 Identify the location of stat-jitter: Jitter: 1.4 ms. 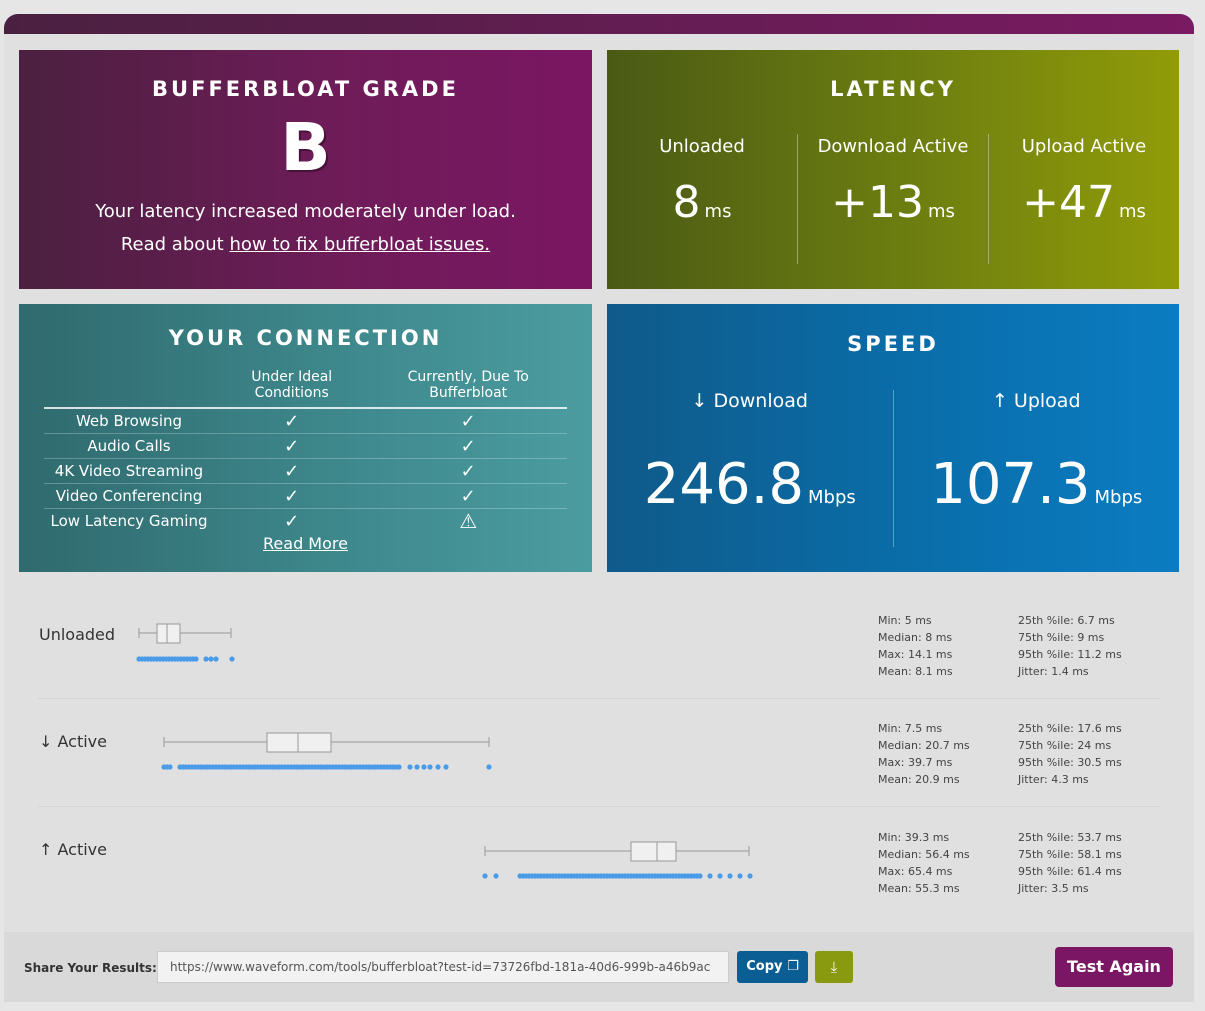
(1053, 671).